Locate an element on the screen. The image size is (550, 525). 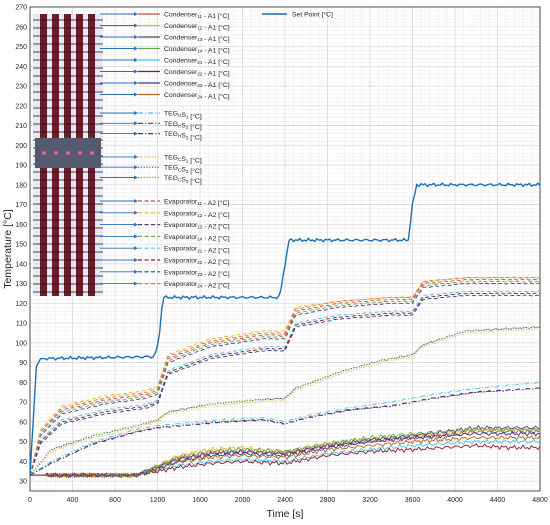
x-tick-label: 0 is located at coordinates (30, 500).